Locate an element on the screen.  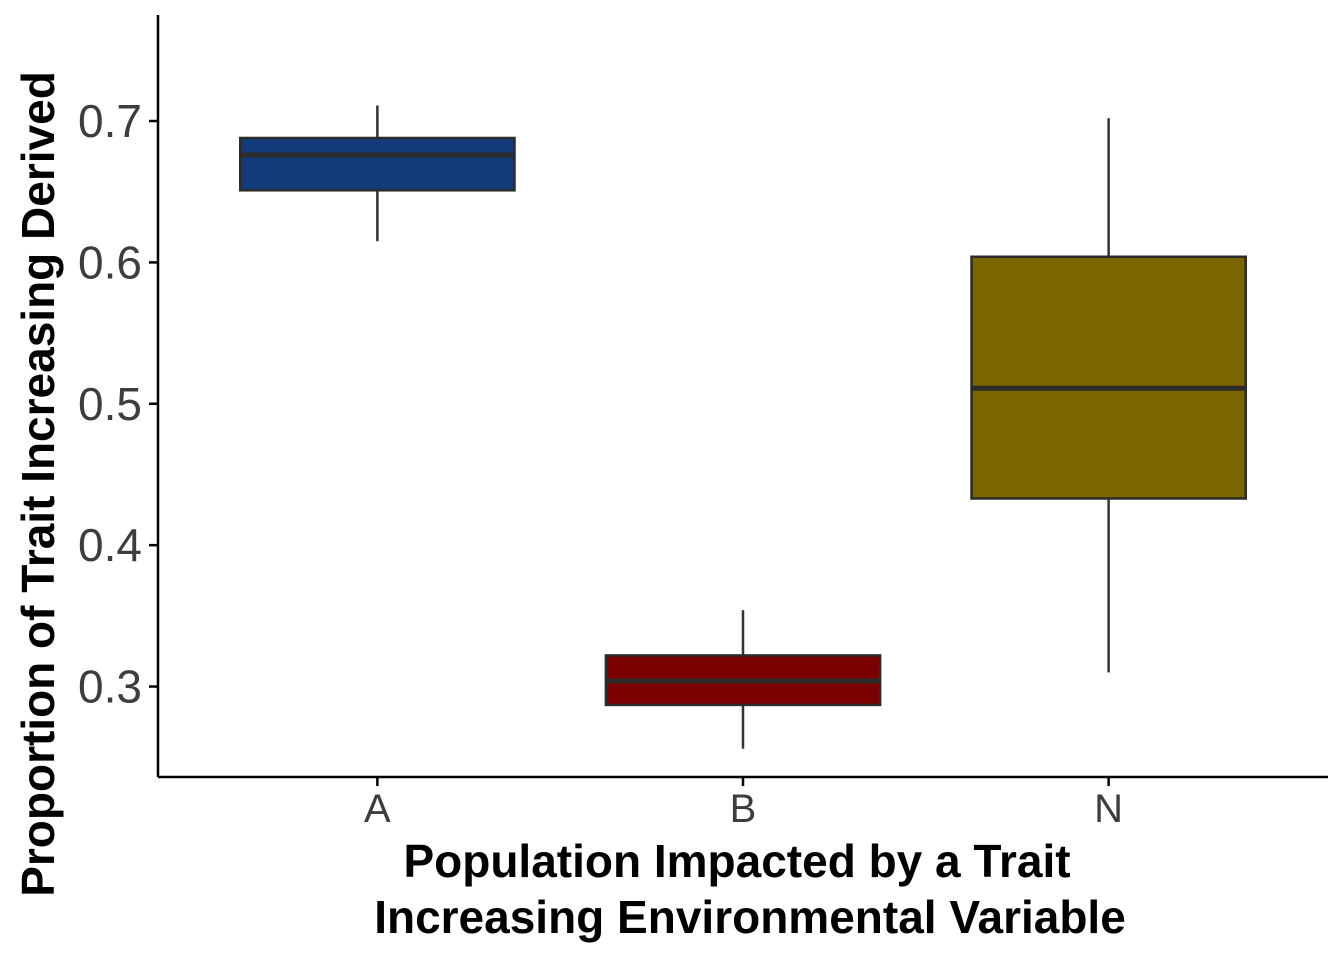
y-ticks: 0.3 0.4 0.5 0.6 0.7 is located at coordinates (118, 404).